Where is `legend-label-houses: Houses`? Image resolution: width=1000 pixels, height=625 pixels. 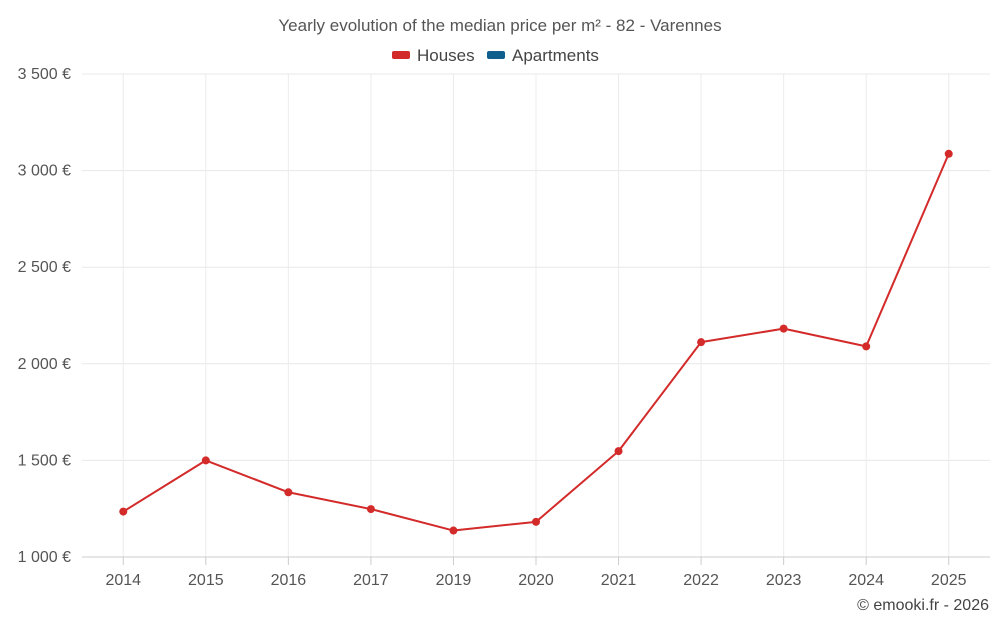
legend-label-houses: Houses is located at coordinates (446, 55).